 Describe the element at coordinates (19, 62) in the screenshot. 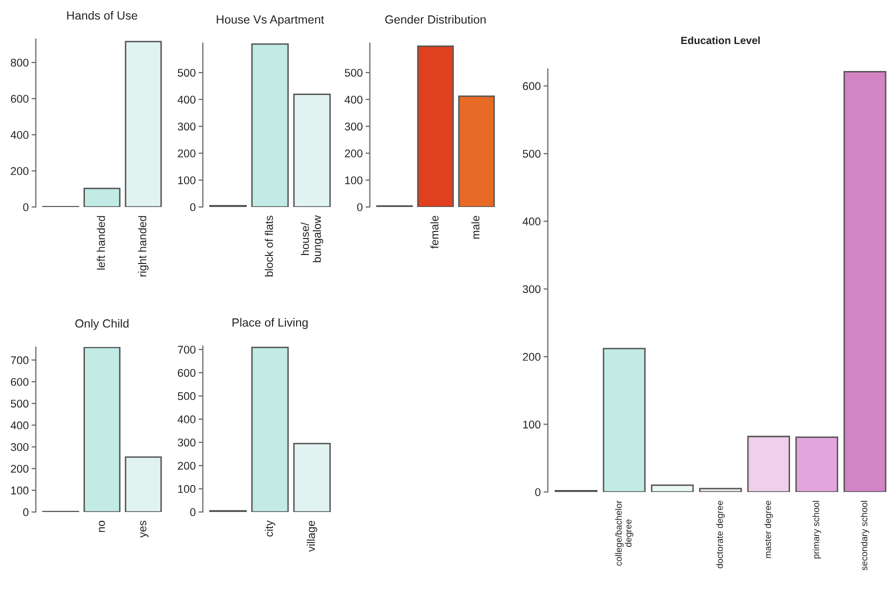

I see `y-tick-label: 800` at that location.